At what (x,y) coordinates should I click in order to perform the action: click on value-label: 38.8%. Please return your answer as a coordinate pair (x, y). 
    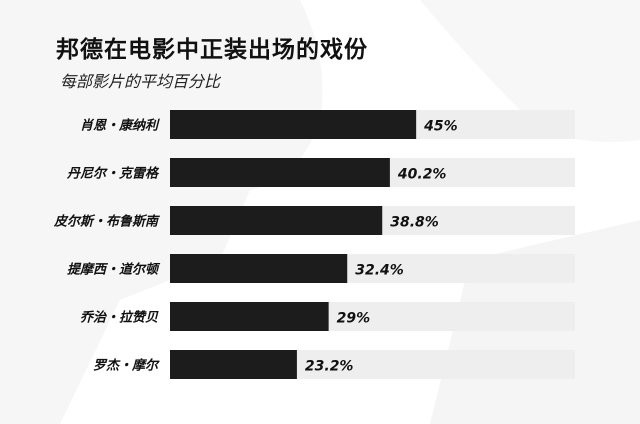
    Looking at the image, I should click on (414, 223).